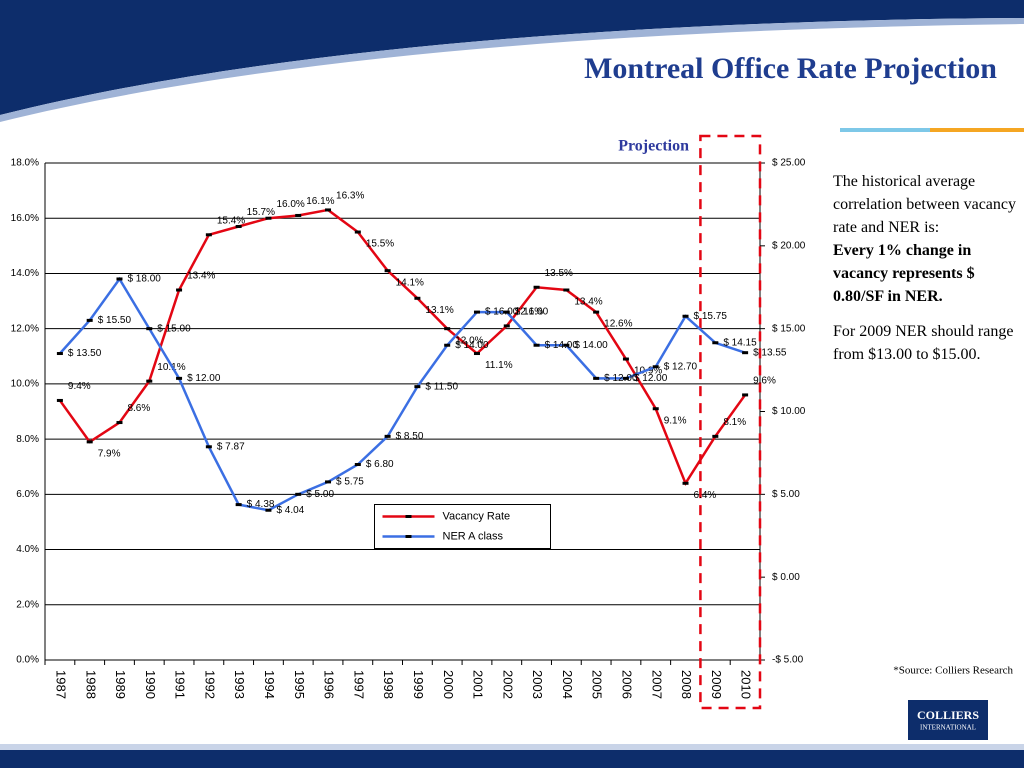 Image resolution: width=1024 pixels, height=768 pixels. What do you see at coordinates (27, 604) in the screenshot?
I see `y-tick-label: 2.0%` at bounding box center [27, 604].